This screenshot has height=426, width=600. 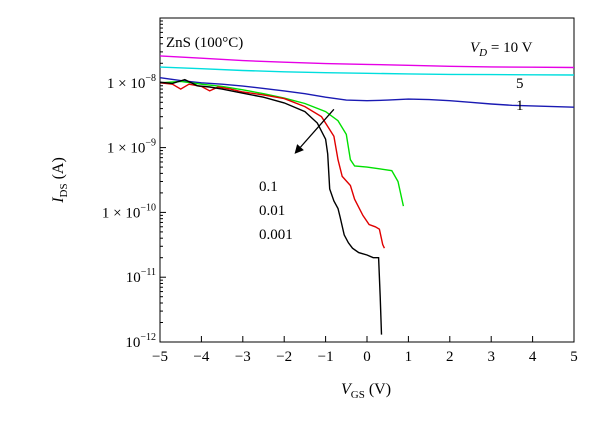 I want to click on series-label-0.001: 0.001, so click(x=276, y=235).